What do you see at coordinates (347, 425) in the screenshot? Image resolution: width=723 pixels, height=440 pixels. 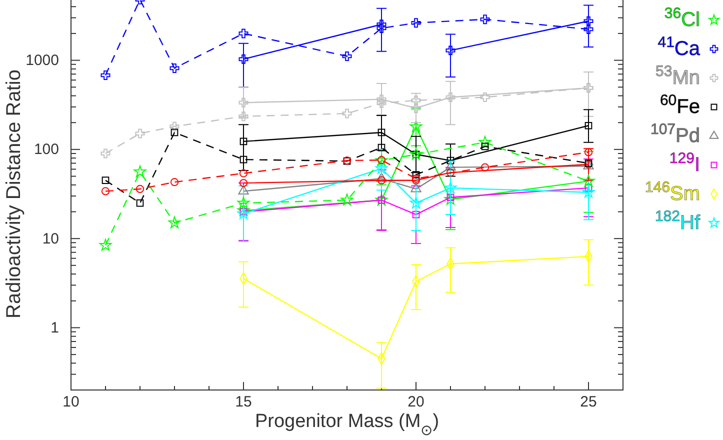 I see `x-axis-title: Progenitor Mass (M$_{⊙}$)` at bounding box center [347, 425].